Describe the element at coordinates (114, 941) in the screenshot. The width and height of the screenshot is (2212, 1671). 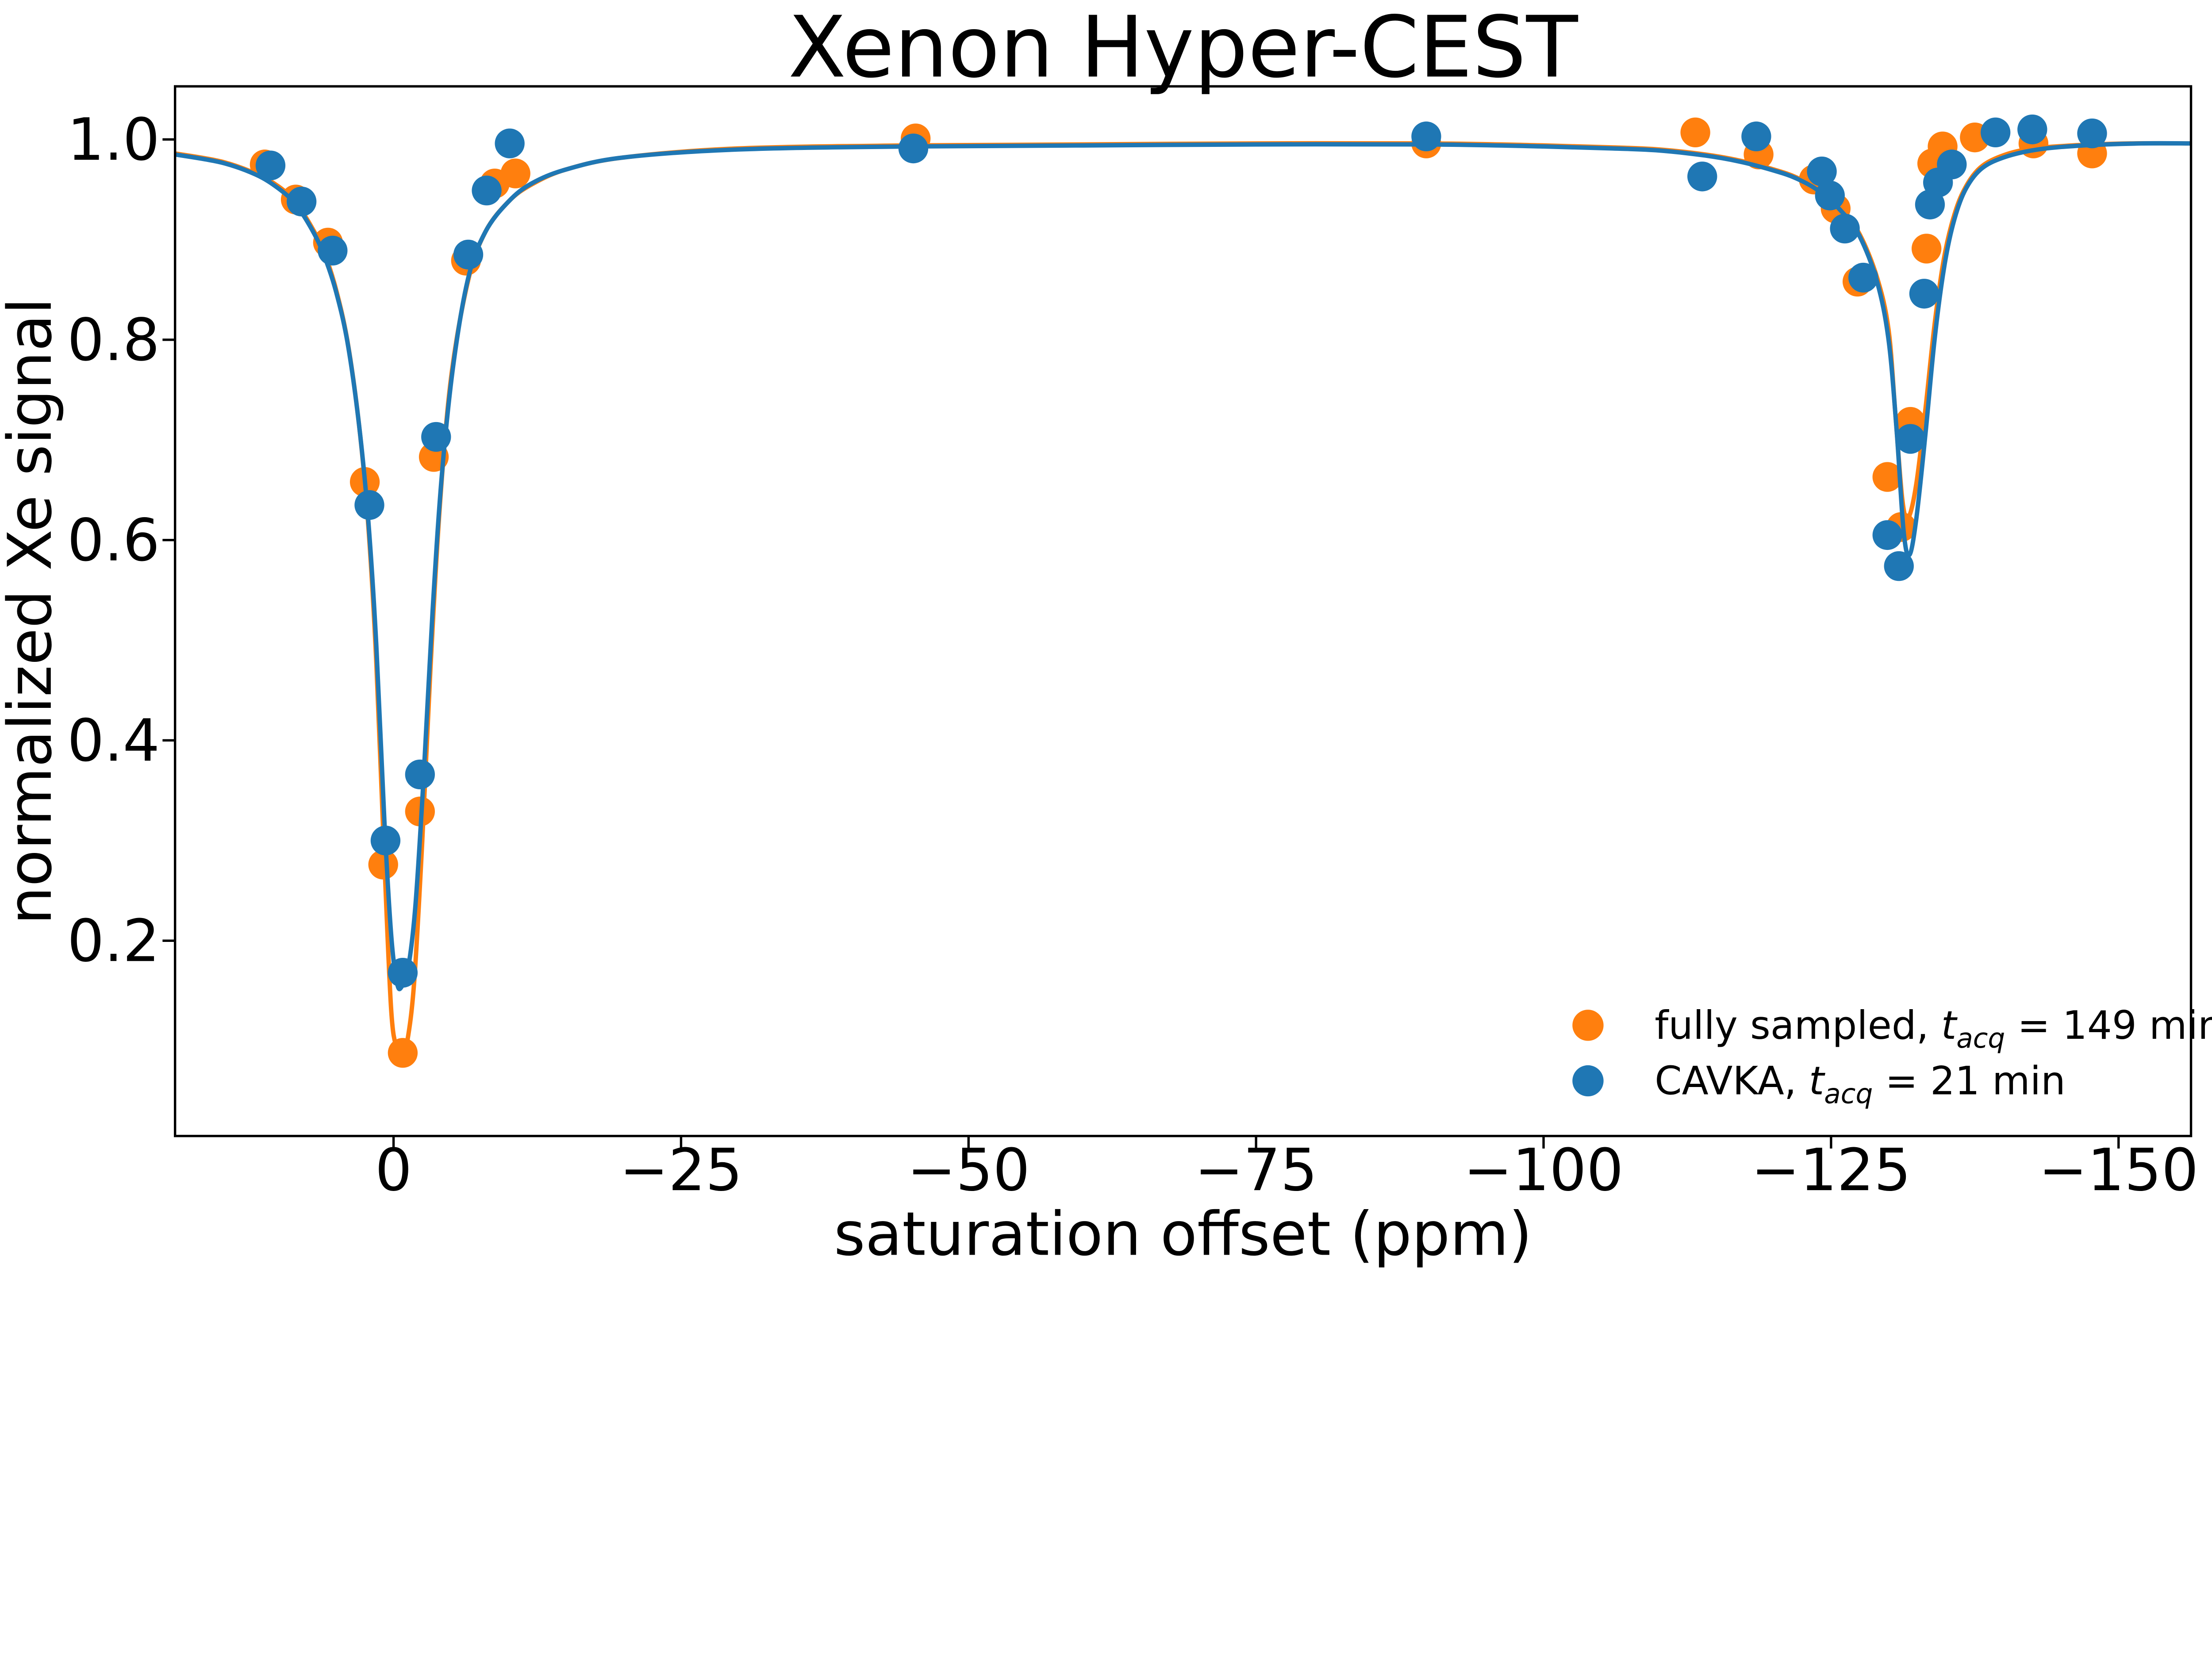
I see `y-tick-label: 0.2` at that location.